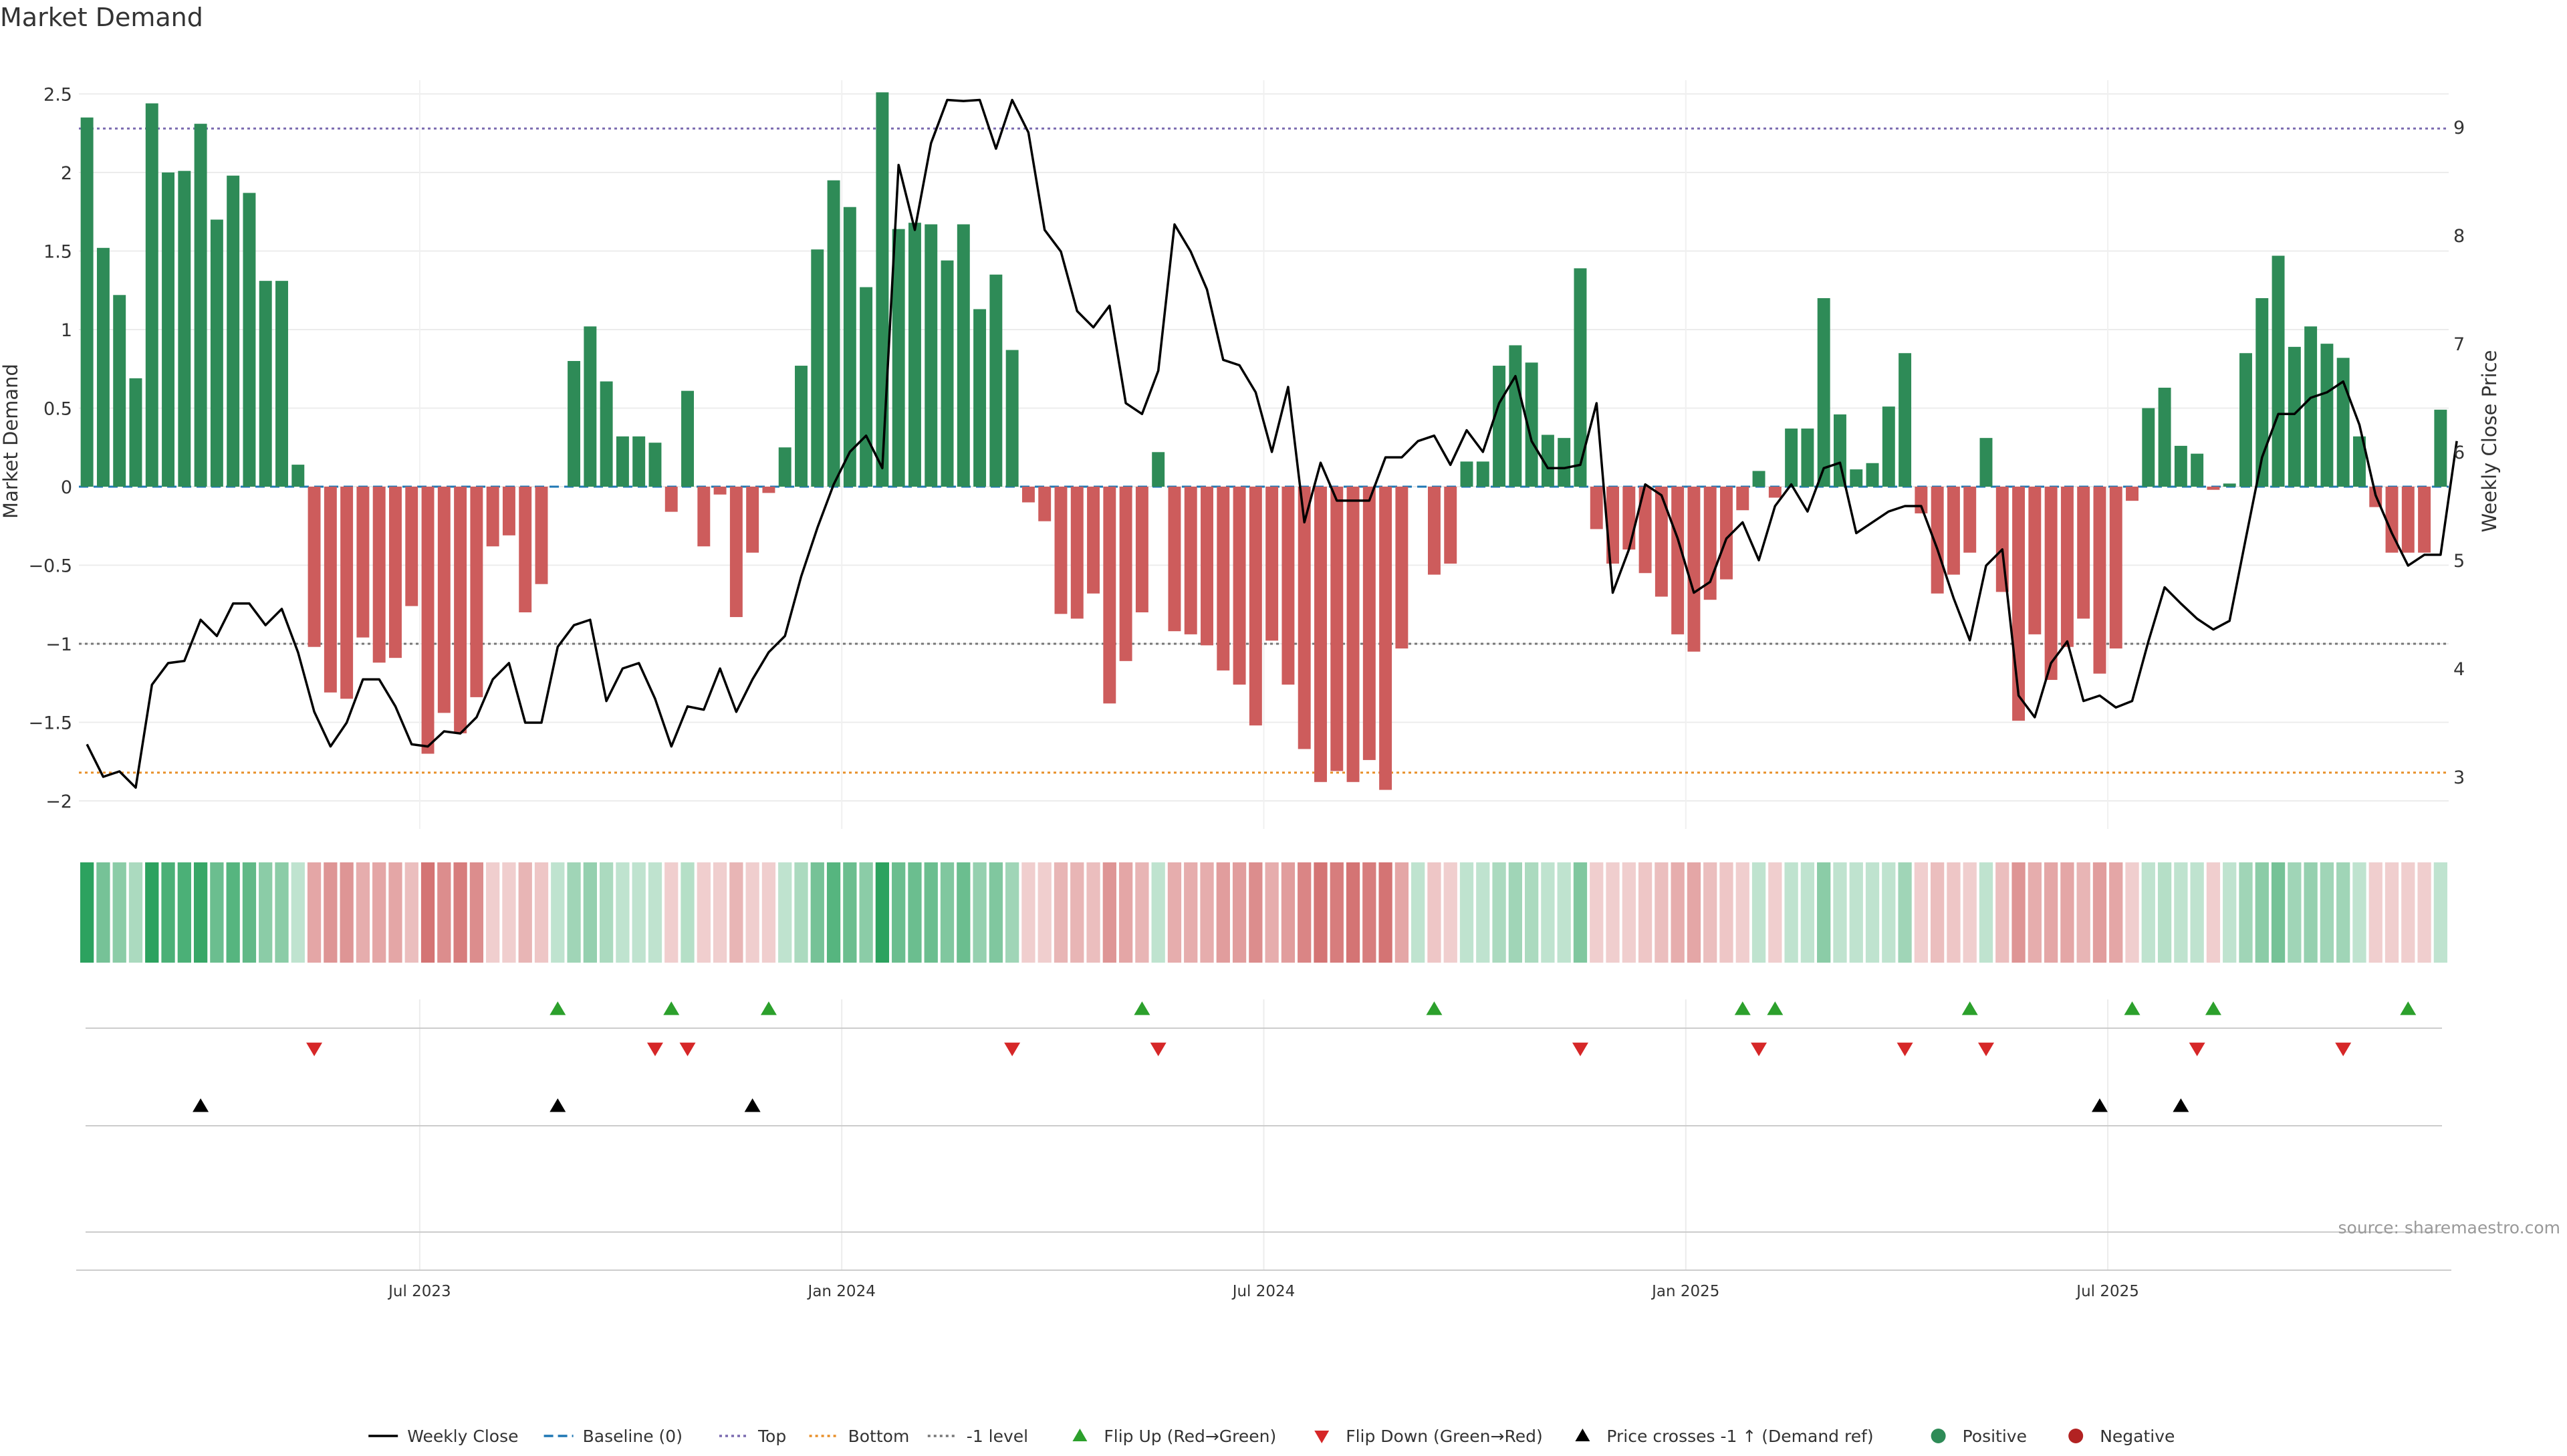  What do you see at coordinates (58, 644) in the screenshot?
I see `y-tick-label: −1` at bounding box center [58, 644].